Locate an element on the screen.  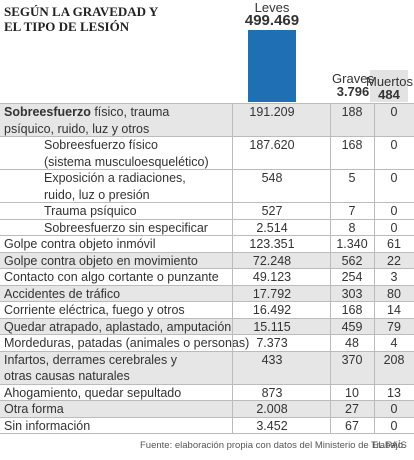
row-label-text: Quedar atrapado, aplastado, amputación is located at coordinates (118, 326).